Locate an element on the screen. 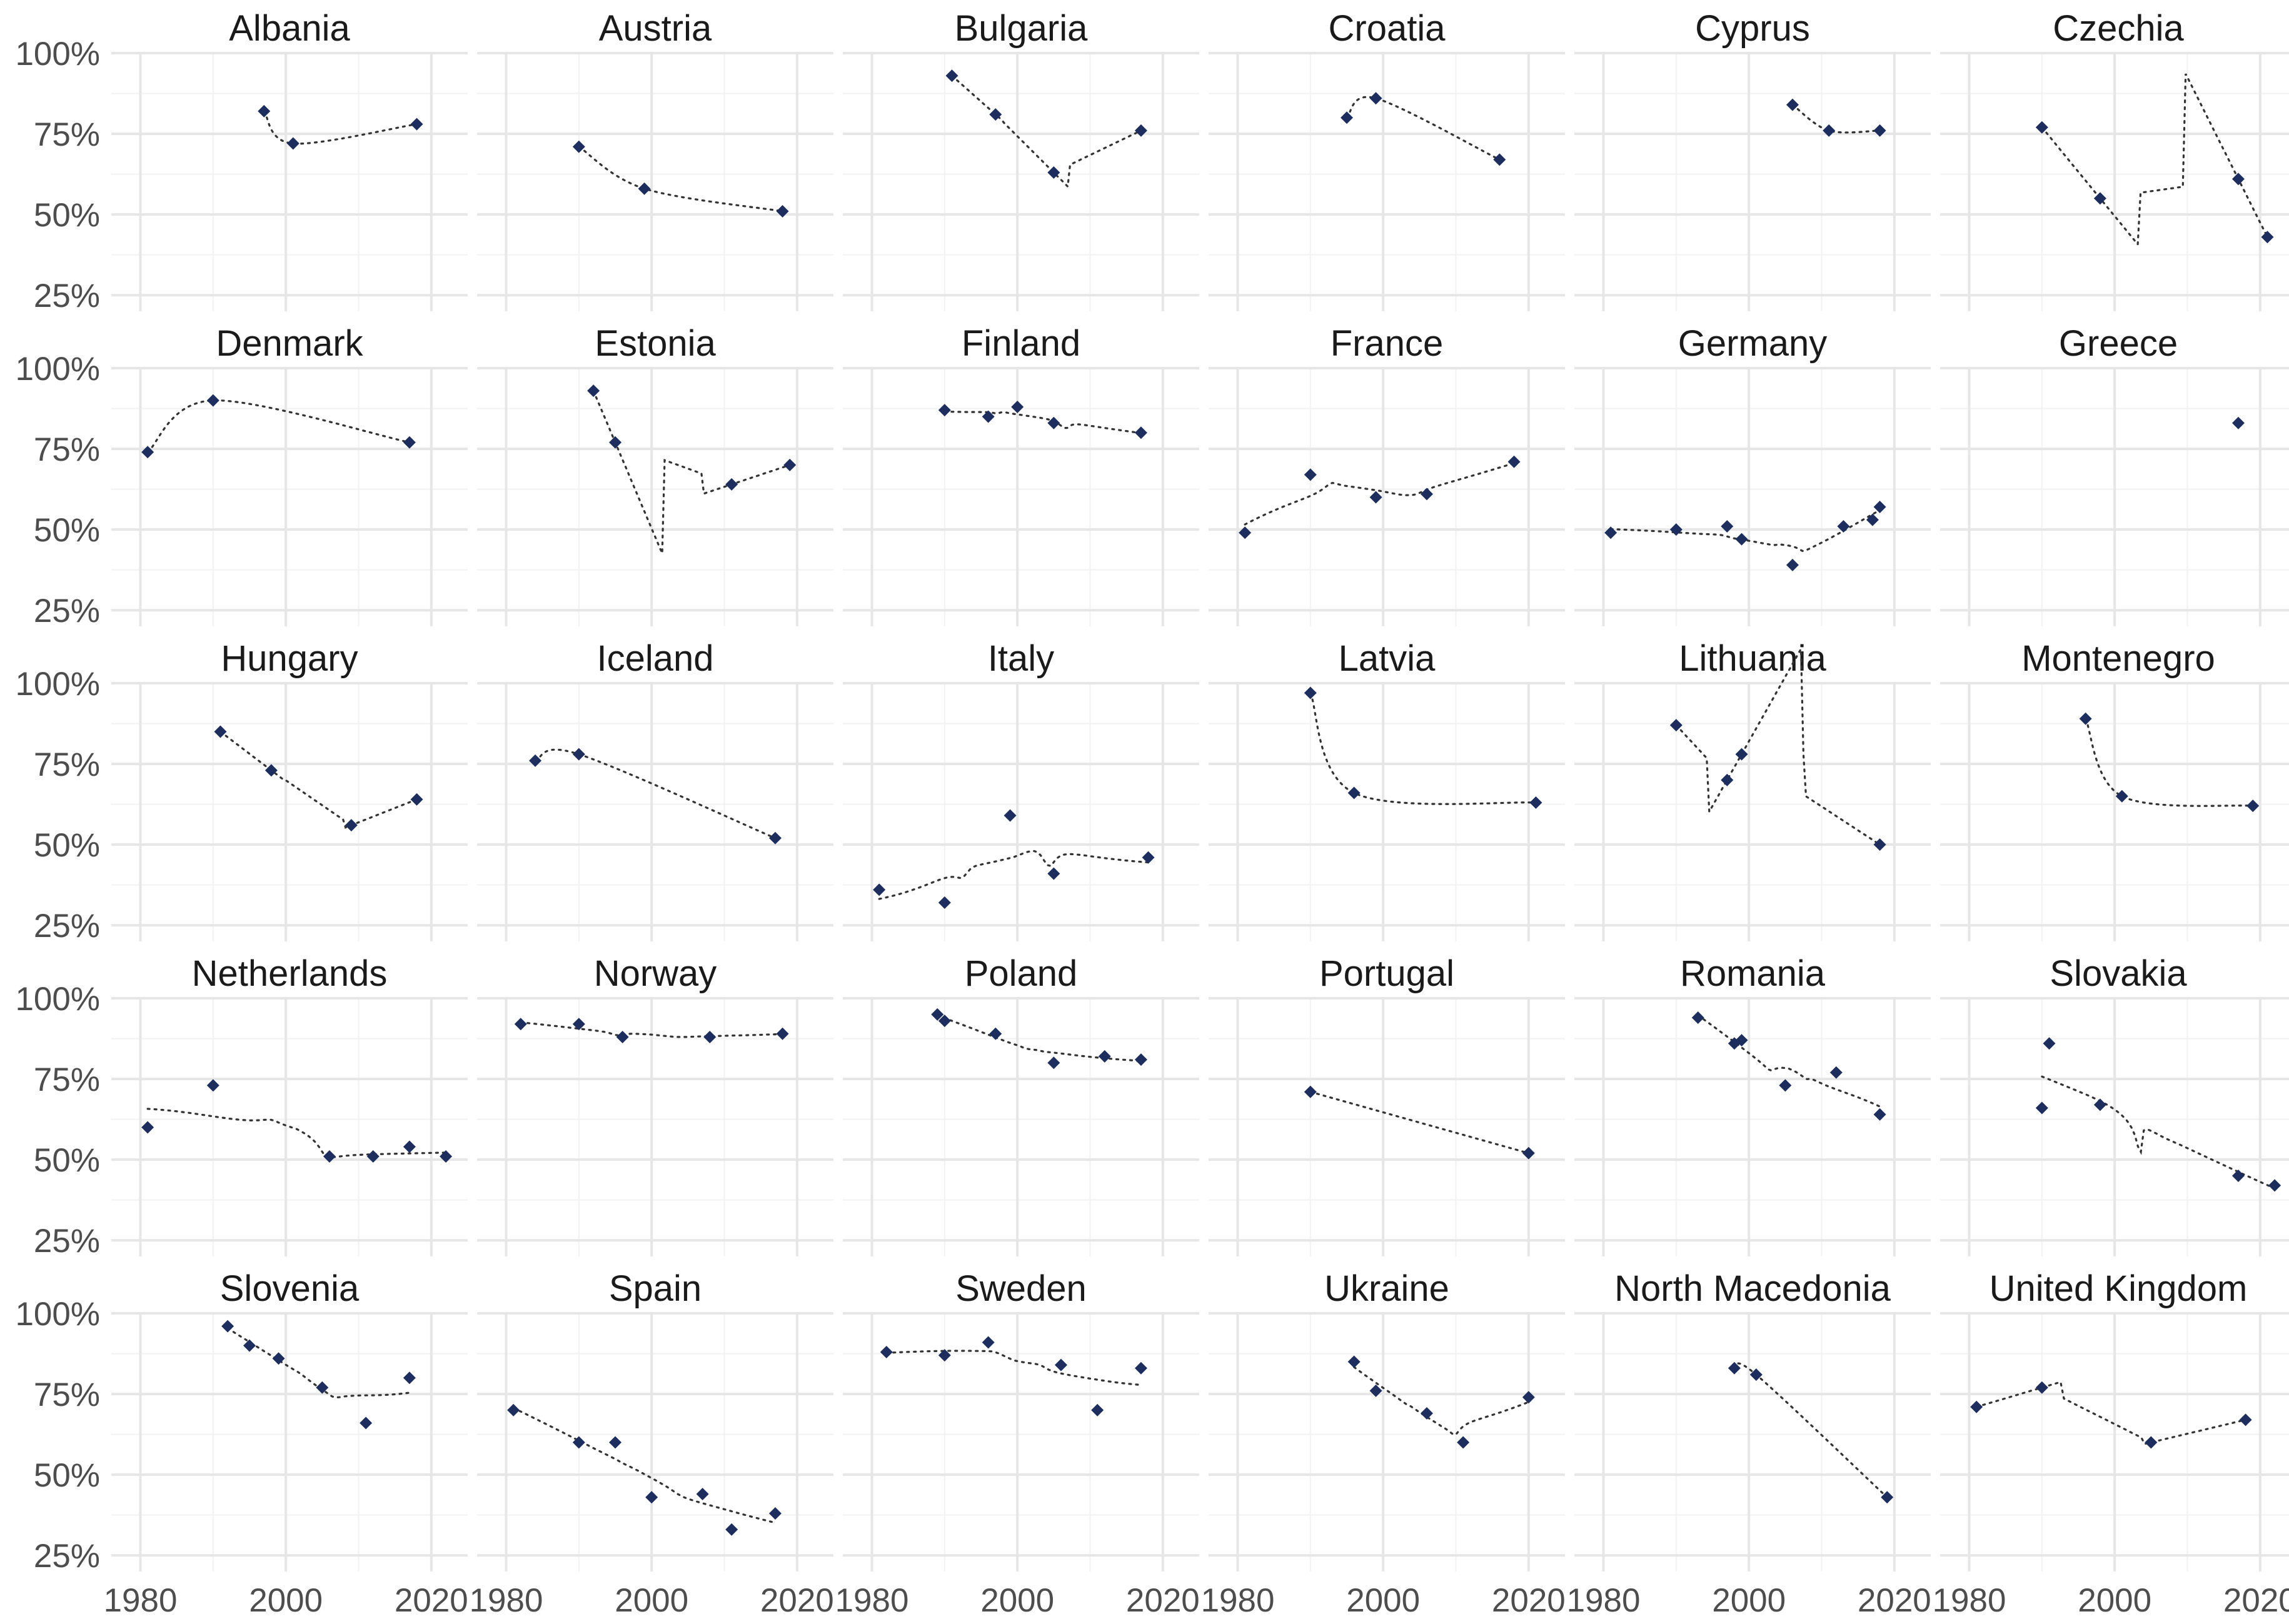 This screenshot has width=2289, height=1624. panel-title: Sweden is located at coordinates (1021, 1288).